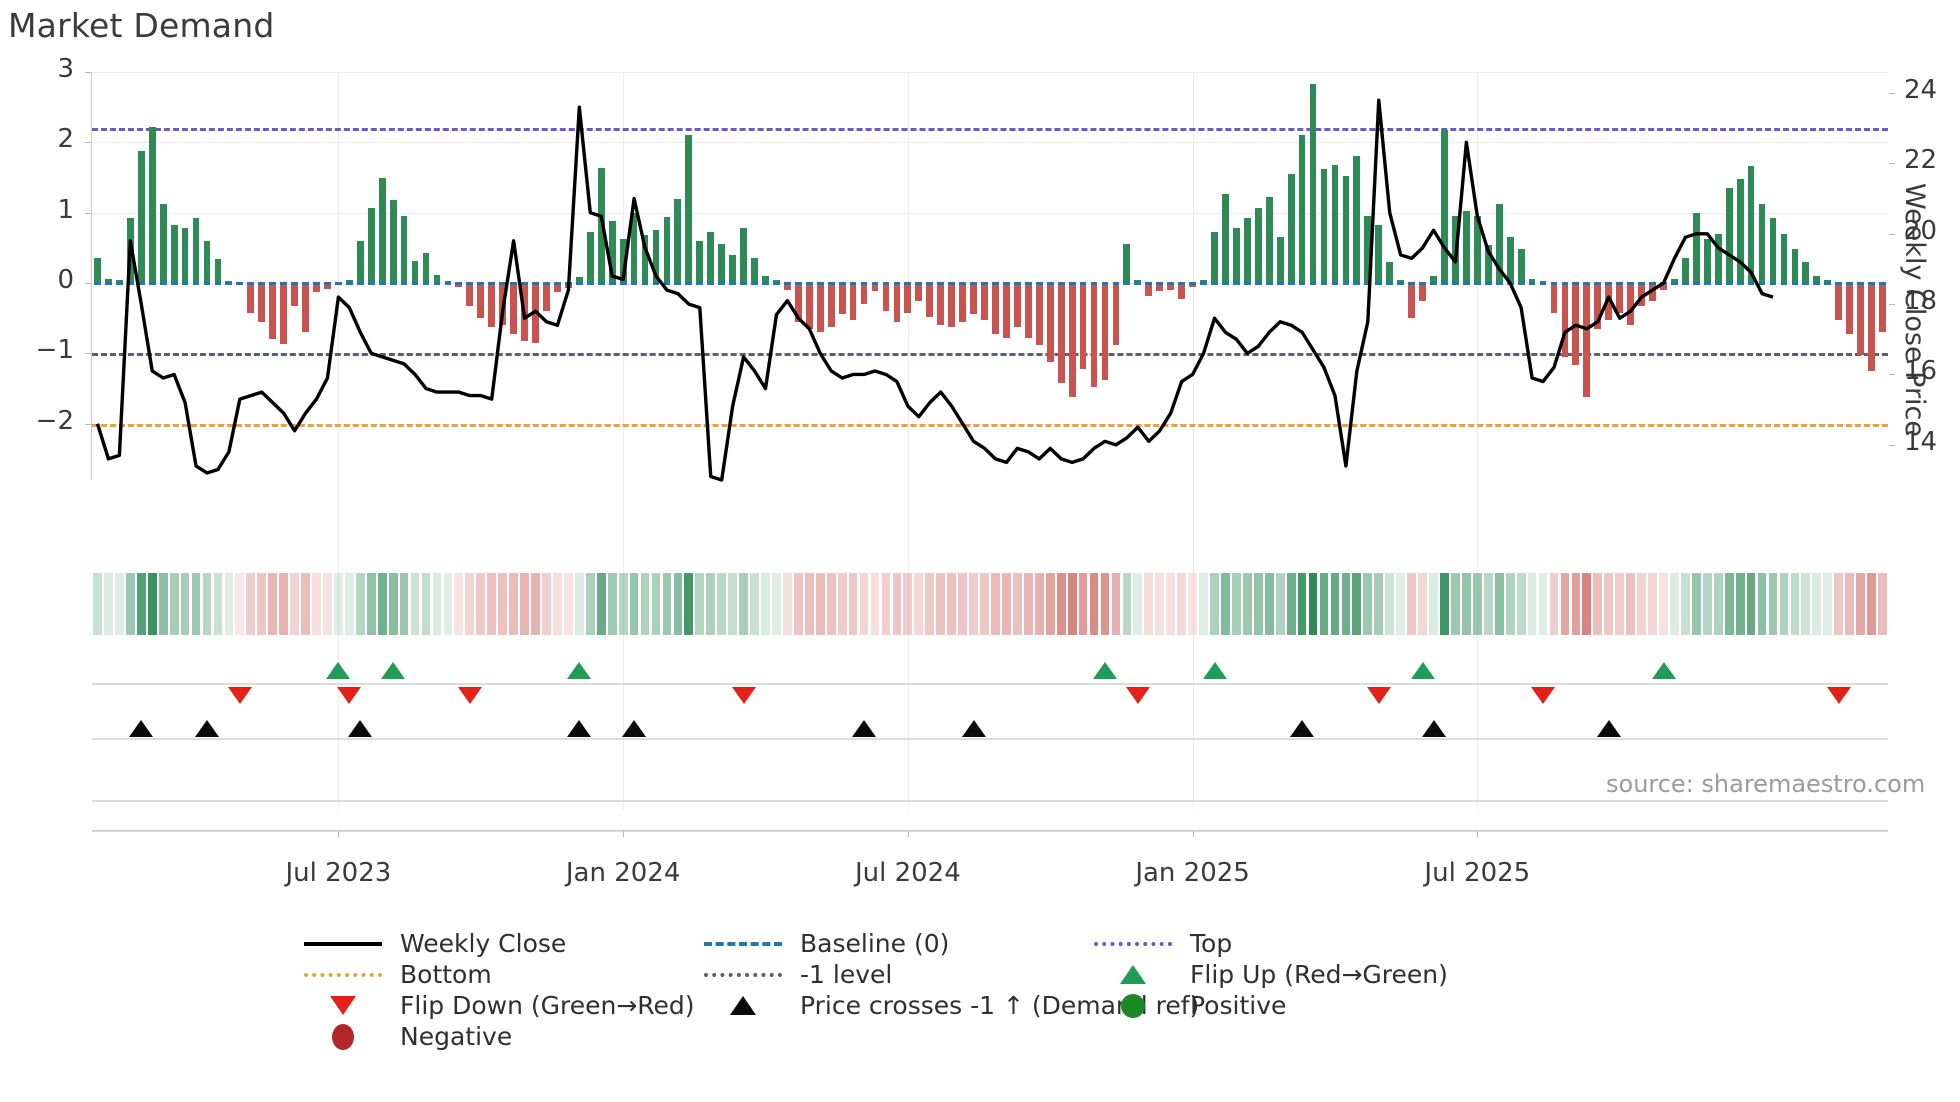  What do you see at coordinates (970, 943) in the screenshot?
I see `legend-row: Weekly Close Baseline (0) Top` at bounding box center [970, 943].